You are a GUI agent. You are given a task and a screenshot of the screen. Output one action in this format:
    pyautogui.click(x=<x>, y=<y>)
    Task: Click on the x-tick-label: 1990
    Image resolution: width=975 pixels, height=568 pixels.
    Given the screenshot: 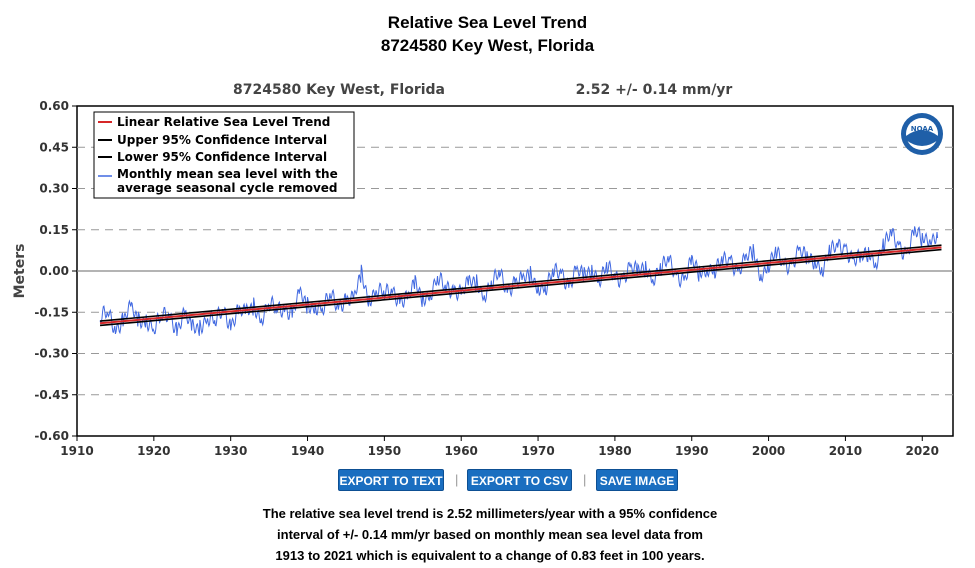 What is the action you would take?
    pyautogui.click(x=691, y=451)
    